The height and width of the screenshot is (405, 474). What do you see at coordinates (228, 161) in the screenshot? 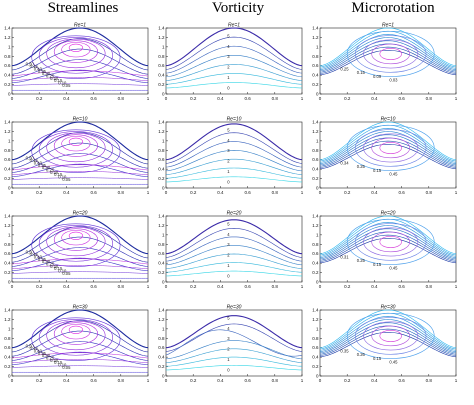
I see `contour-label: 2` at bounding box center [228, 161].